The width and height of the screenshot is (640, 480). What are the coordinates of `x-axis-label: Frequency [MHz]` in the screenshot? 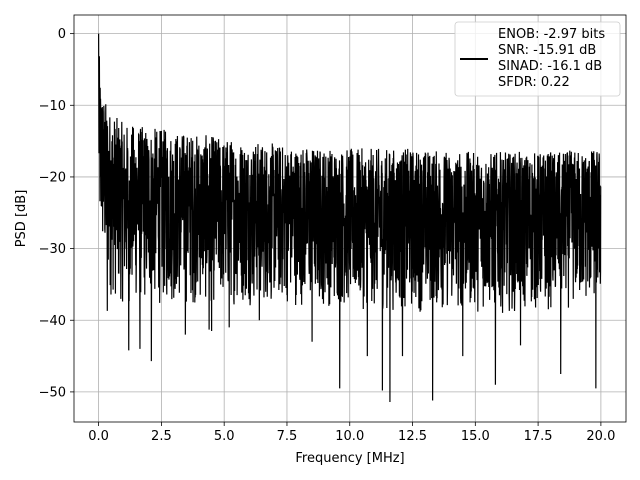 It's located at (349, 458).